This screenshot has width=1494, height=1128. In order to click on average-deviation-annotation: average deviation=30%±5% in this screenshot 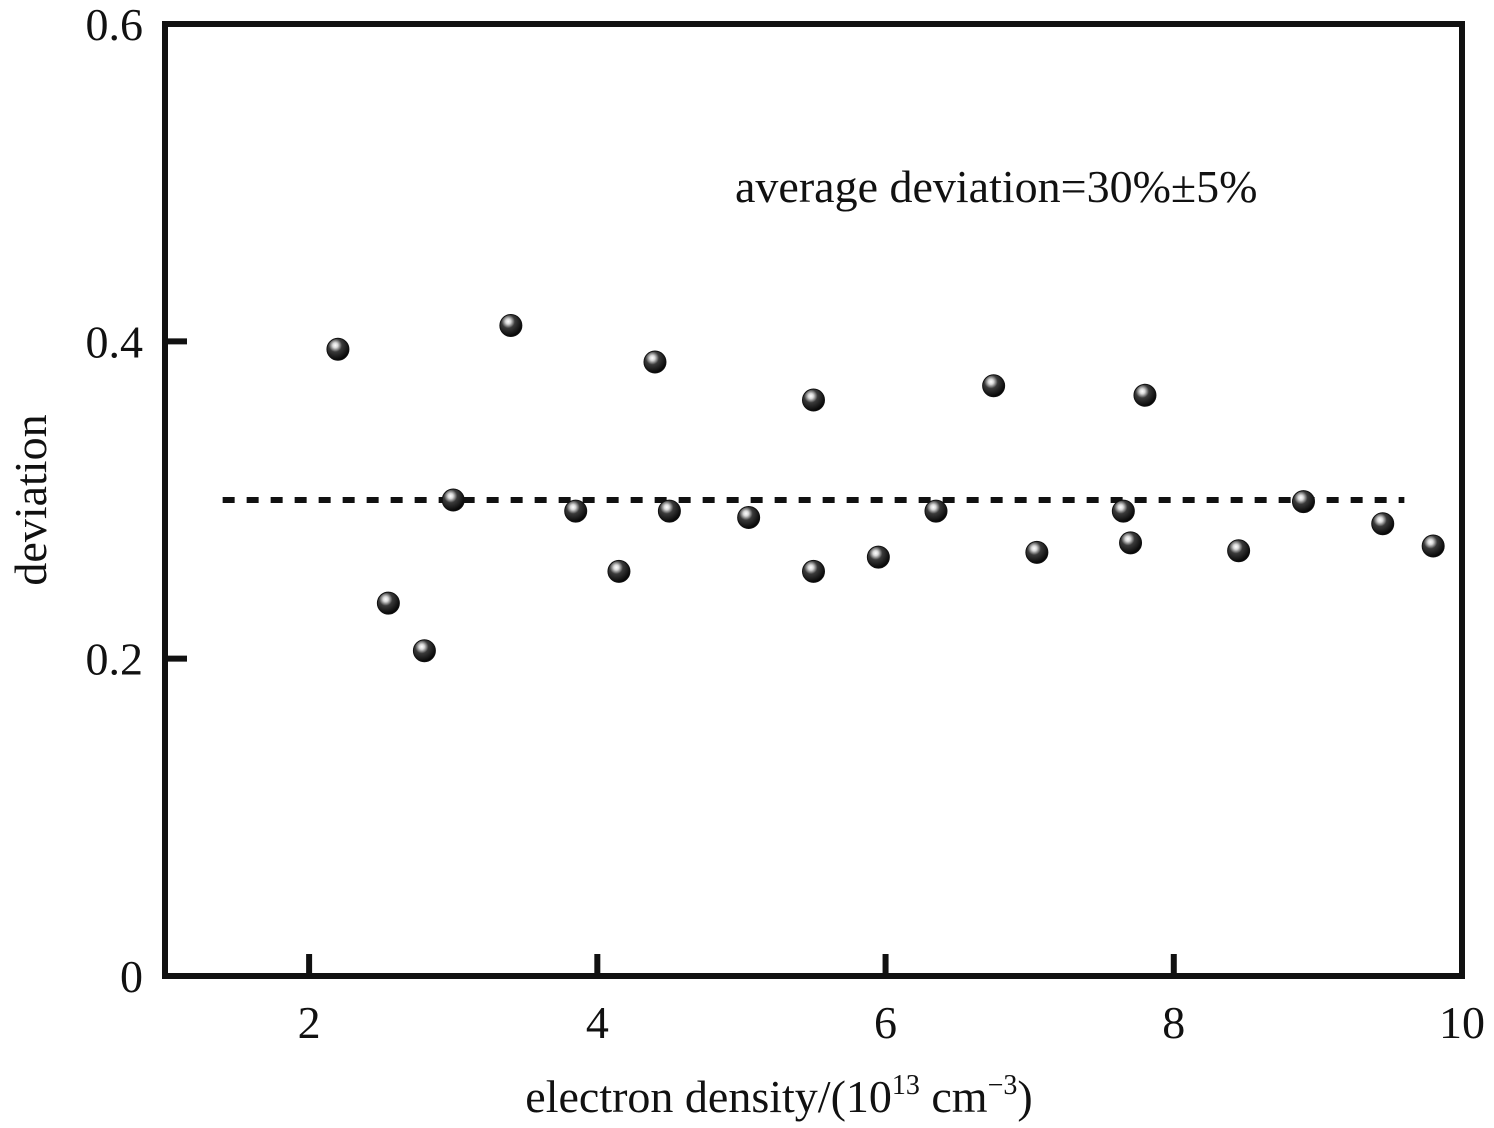, I will do `click(996, 186)`.